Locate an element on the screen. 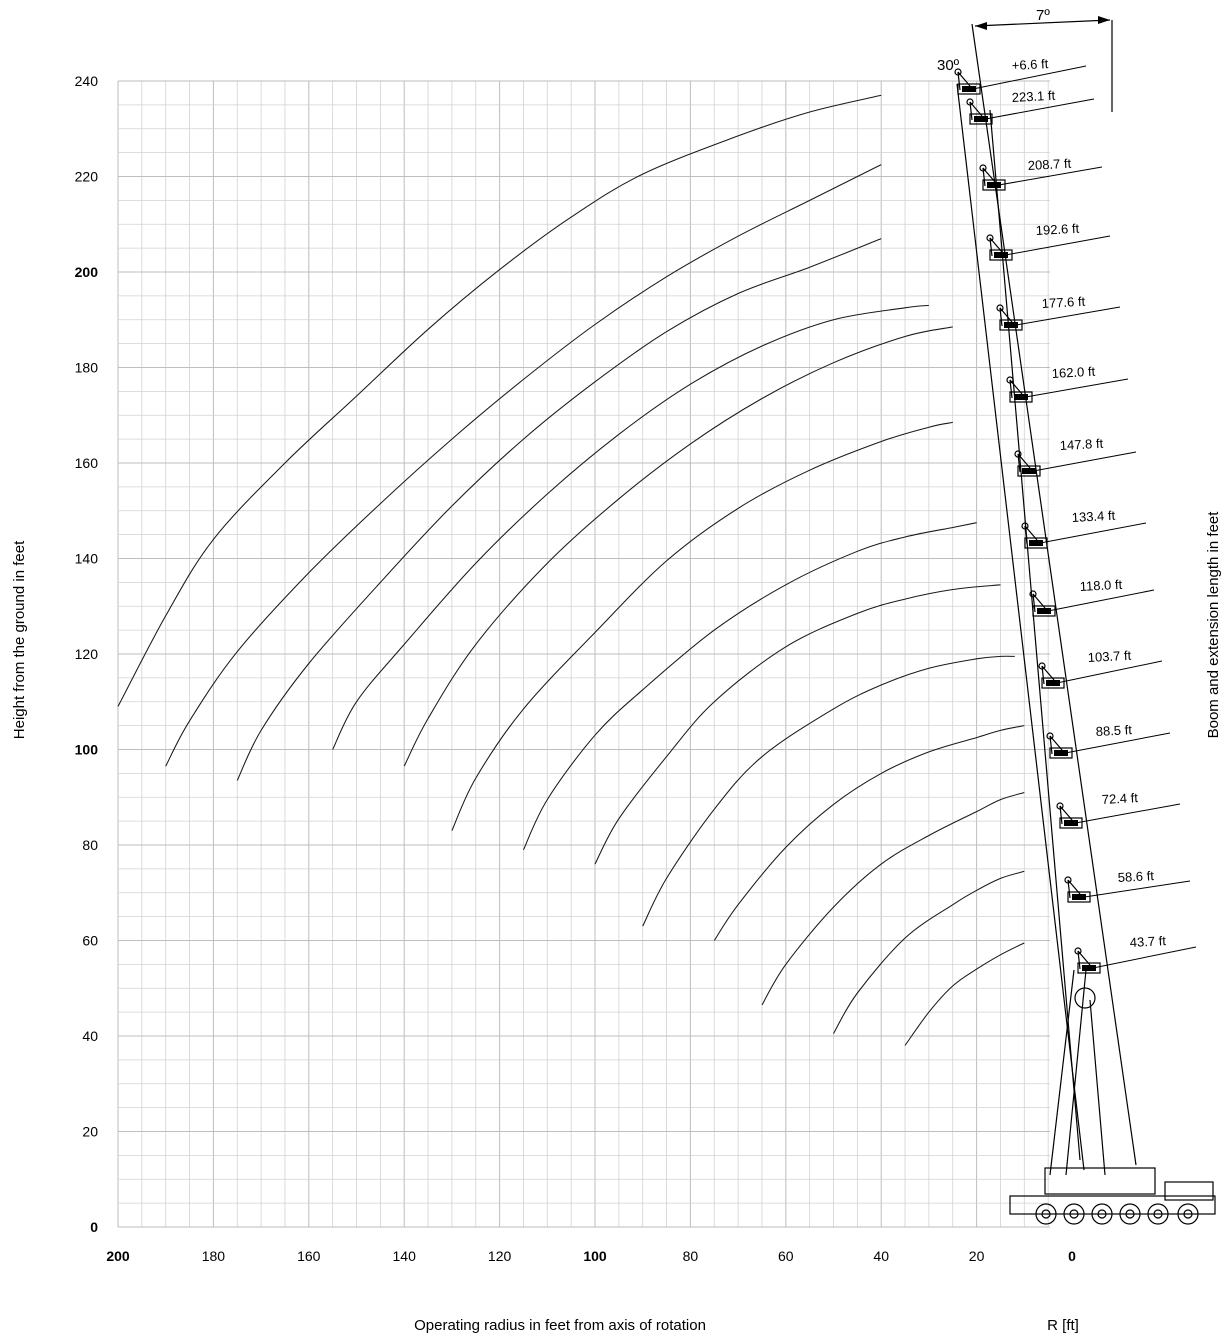  r-axis-label: R [ft] is located at coordinates (1063, 1325).